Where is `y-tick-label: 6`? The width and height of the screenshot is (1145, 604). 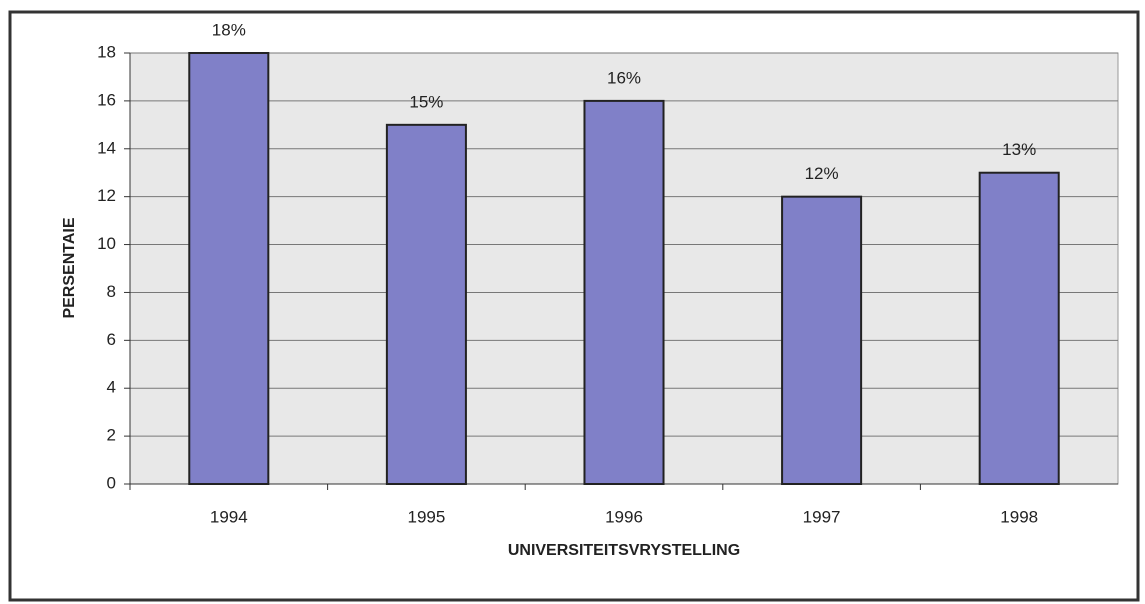
y-tick-label: 6 is located at coordinates (111, 339).